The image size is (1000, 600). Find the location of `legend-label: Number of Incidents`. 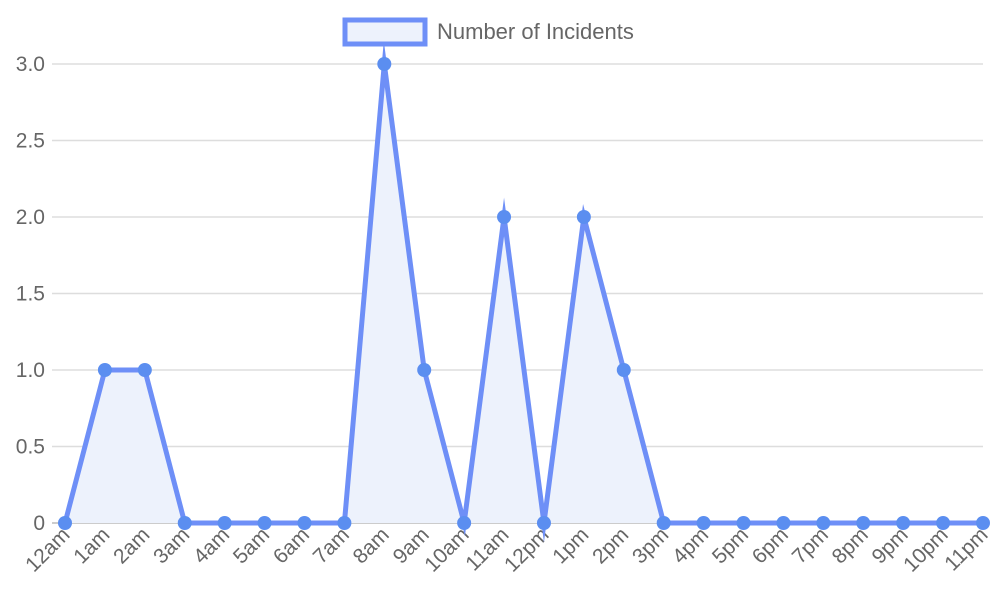

legend-label: Number of Incidents is located at coordinates (535, 31).